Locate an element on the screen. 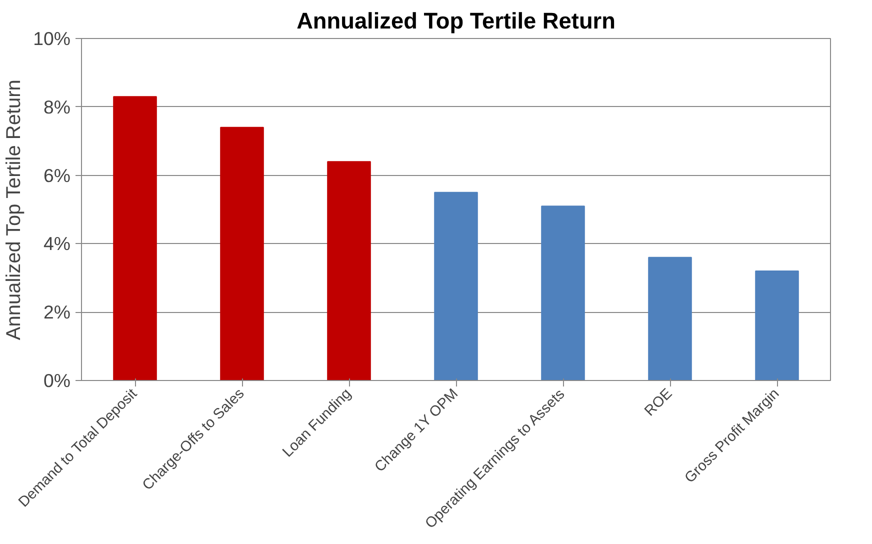 The width and height of the screenshot is (872, 544). y-tick-label: 0% is located at coordinates (57, 380).